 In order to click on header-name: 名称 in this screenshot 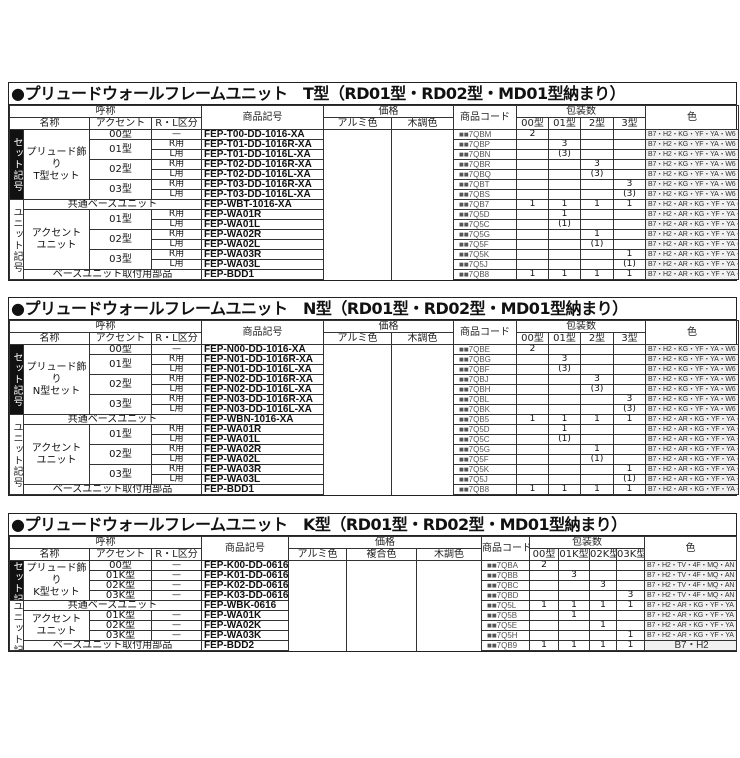, I will do `click(49, 123)`.